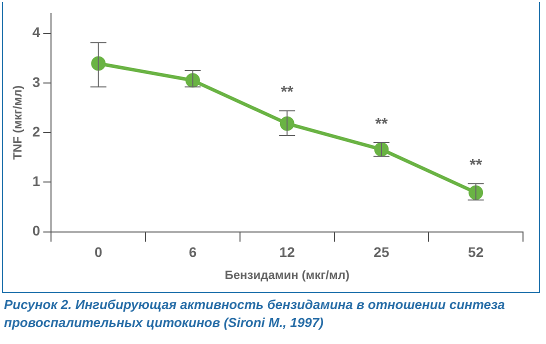 This screenshot has width=546, height=344. What do you see at coordinates (36, 82) in the screenshot?
I see `y-tick-label: 3` at bounding box center [36, 82].